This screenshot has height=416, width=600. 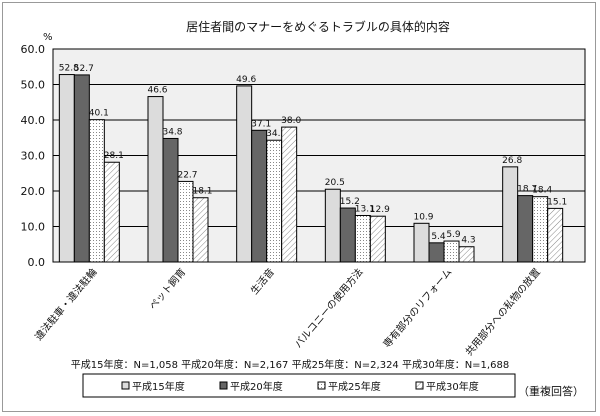 What do you see at coordinates (246, 80) in the screenshot?
I see `data-label: 49.6` at bounding box center [246, 80].